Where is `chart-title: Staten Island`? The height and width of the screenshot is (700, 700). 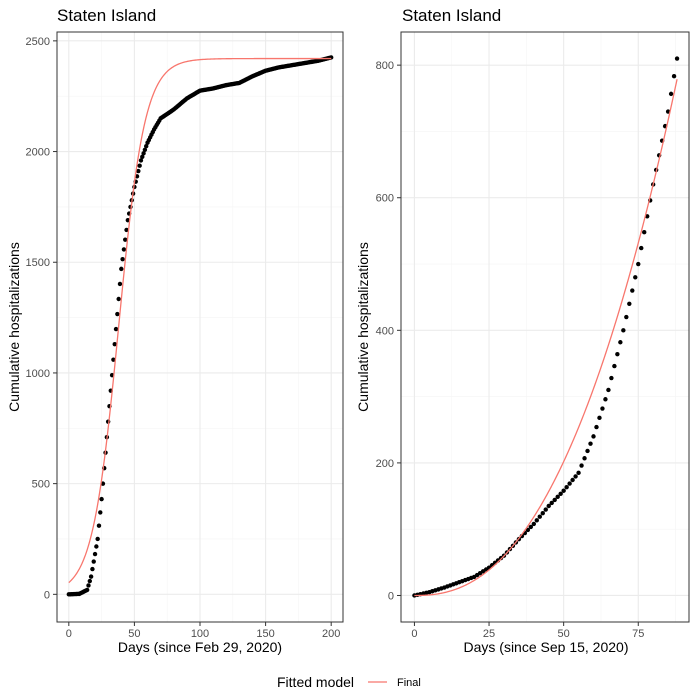 chart-title: Staten Island is located at coordinates (106, 15).